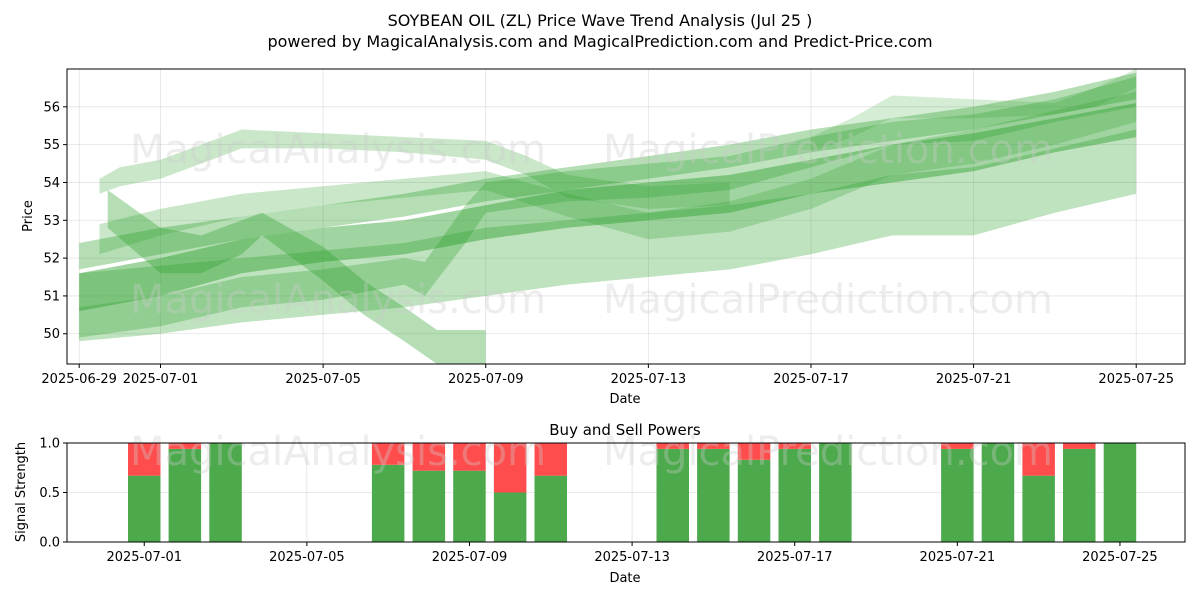 The image size is (1200, 600). What do you see at coordinates (51, 334) in the screenshot?
I see `price-y-tick-label: 50` at bounding box center [51, 334].